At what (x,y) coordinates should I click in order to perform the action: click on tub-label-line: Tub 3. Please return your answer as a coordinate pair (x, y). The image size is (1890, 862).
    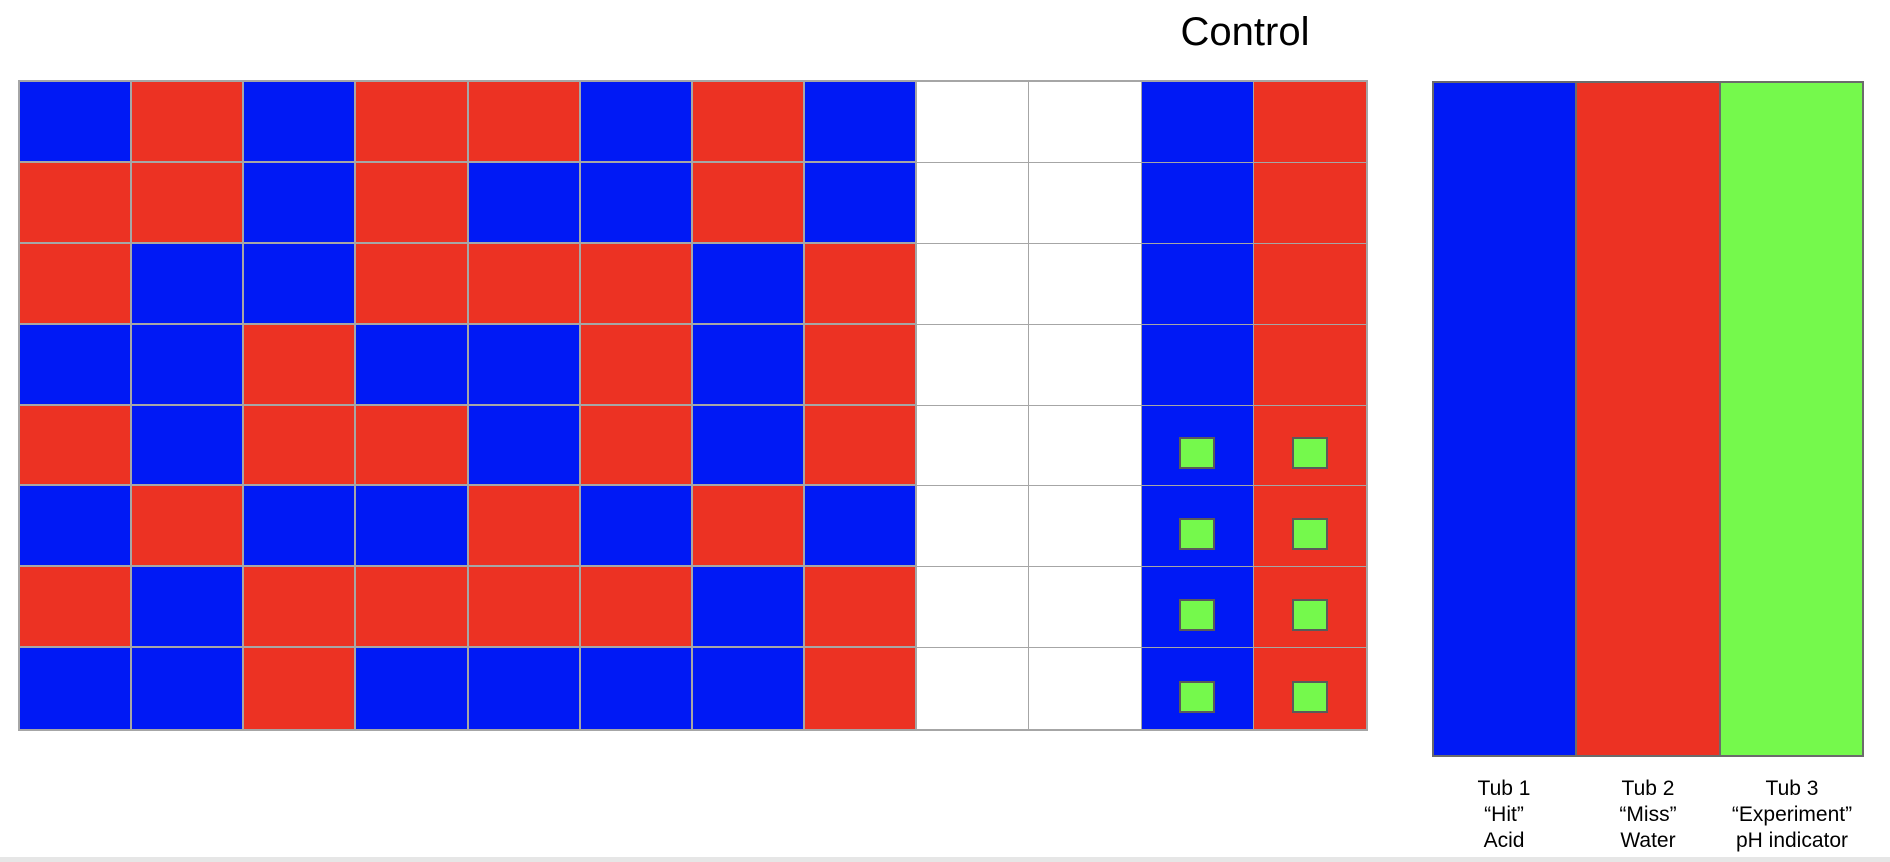
    Looking at the image, I should click on (1792, 788).